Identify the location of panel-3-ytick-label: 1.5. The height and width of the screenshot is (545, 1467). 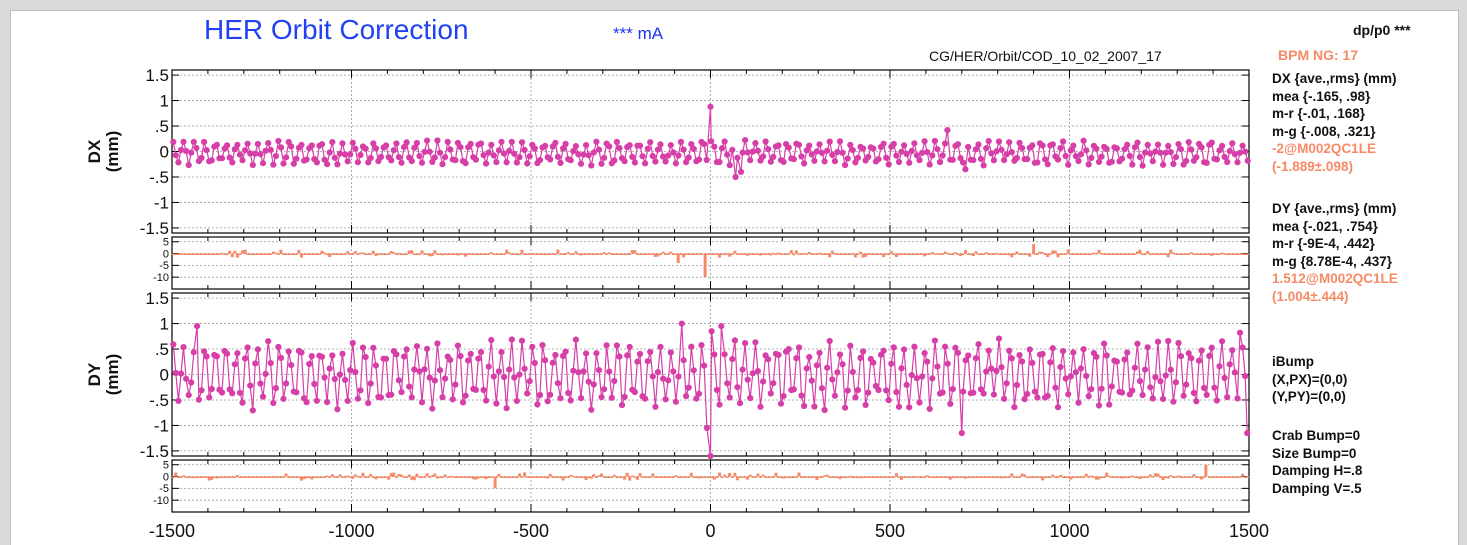
(157, 298).